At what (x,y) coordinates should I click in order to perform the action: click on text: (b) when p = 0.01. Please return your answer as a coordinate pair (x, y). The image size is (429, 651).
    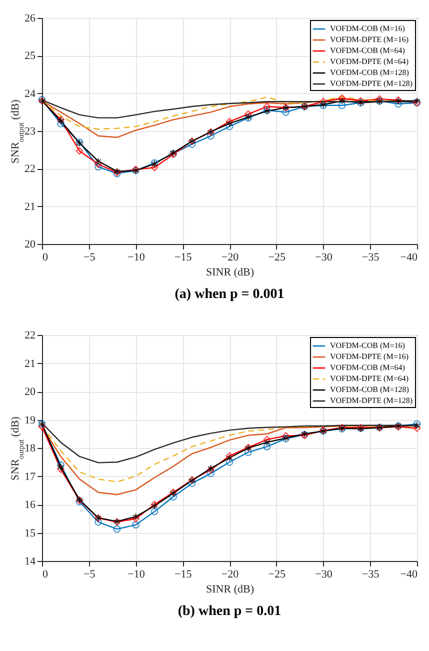
    Looking at the image, I should click on (230, 611).